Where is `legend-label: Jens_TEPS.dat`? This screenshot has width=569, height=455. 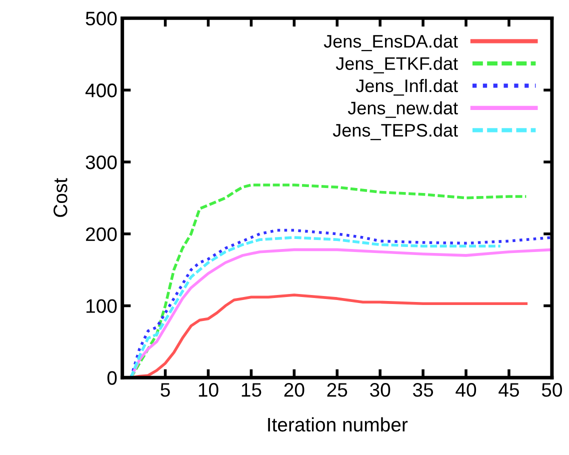 legend-label: Jens_TEPS.dat is located at coordinates (395, 131).